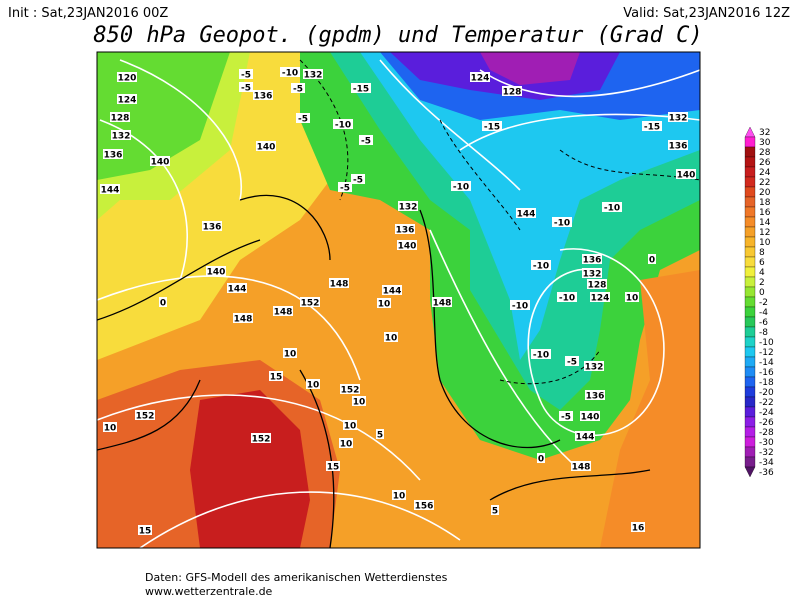 The image size is (800, 600). What do you see at coordinates (766, 343) in the screenshot?
I see `colorbar-label: -10` at bounding box center [766, 343].